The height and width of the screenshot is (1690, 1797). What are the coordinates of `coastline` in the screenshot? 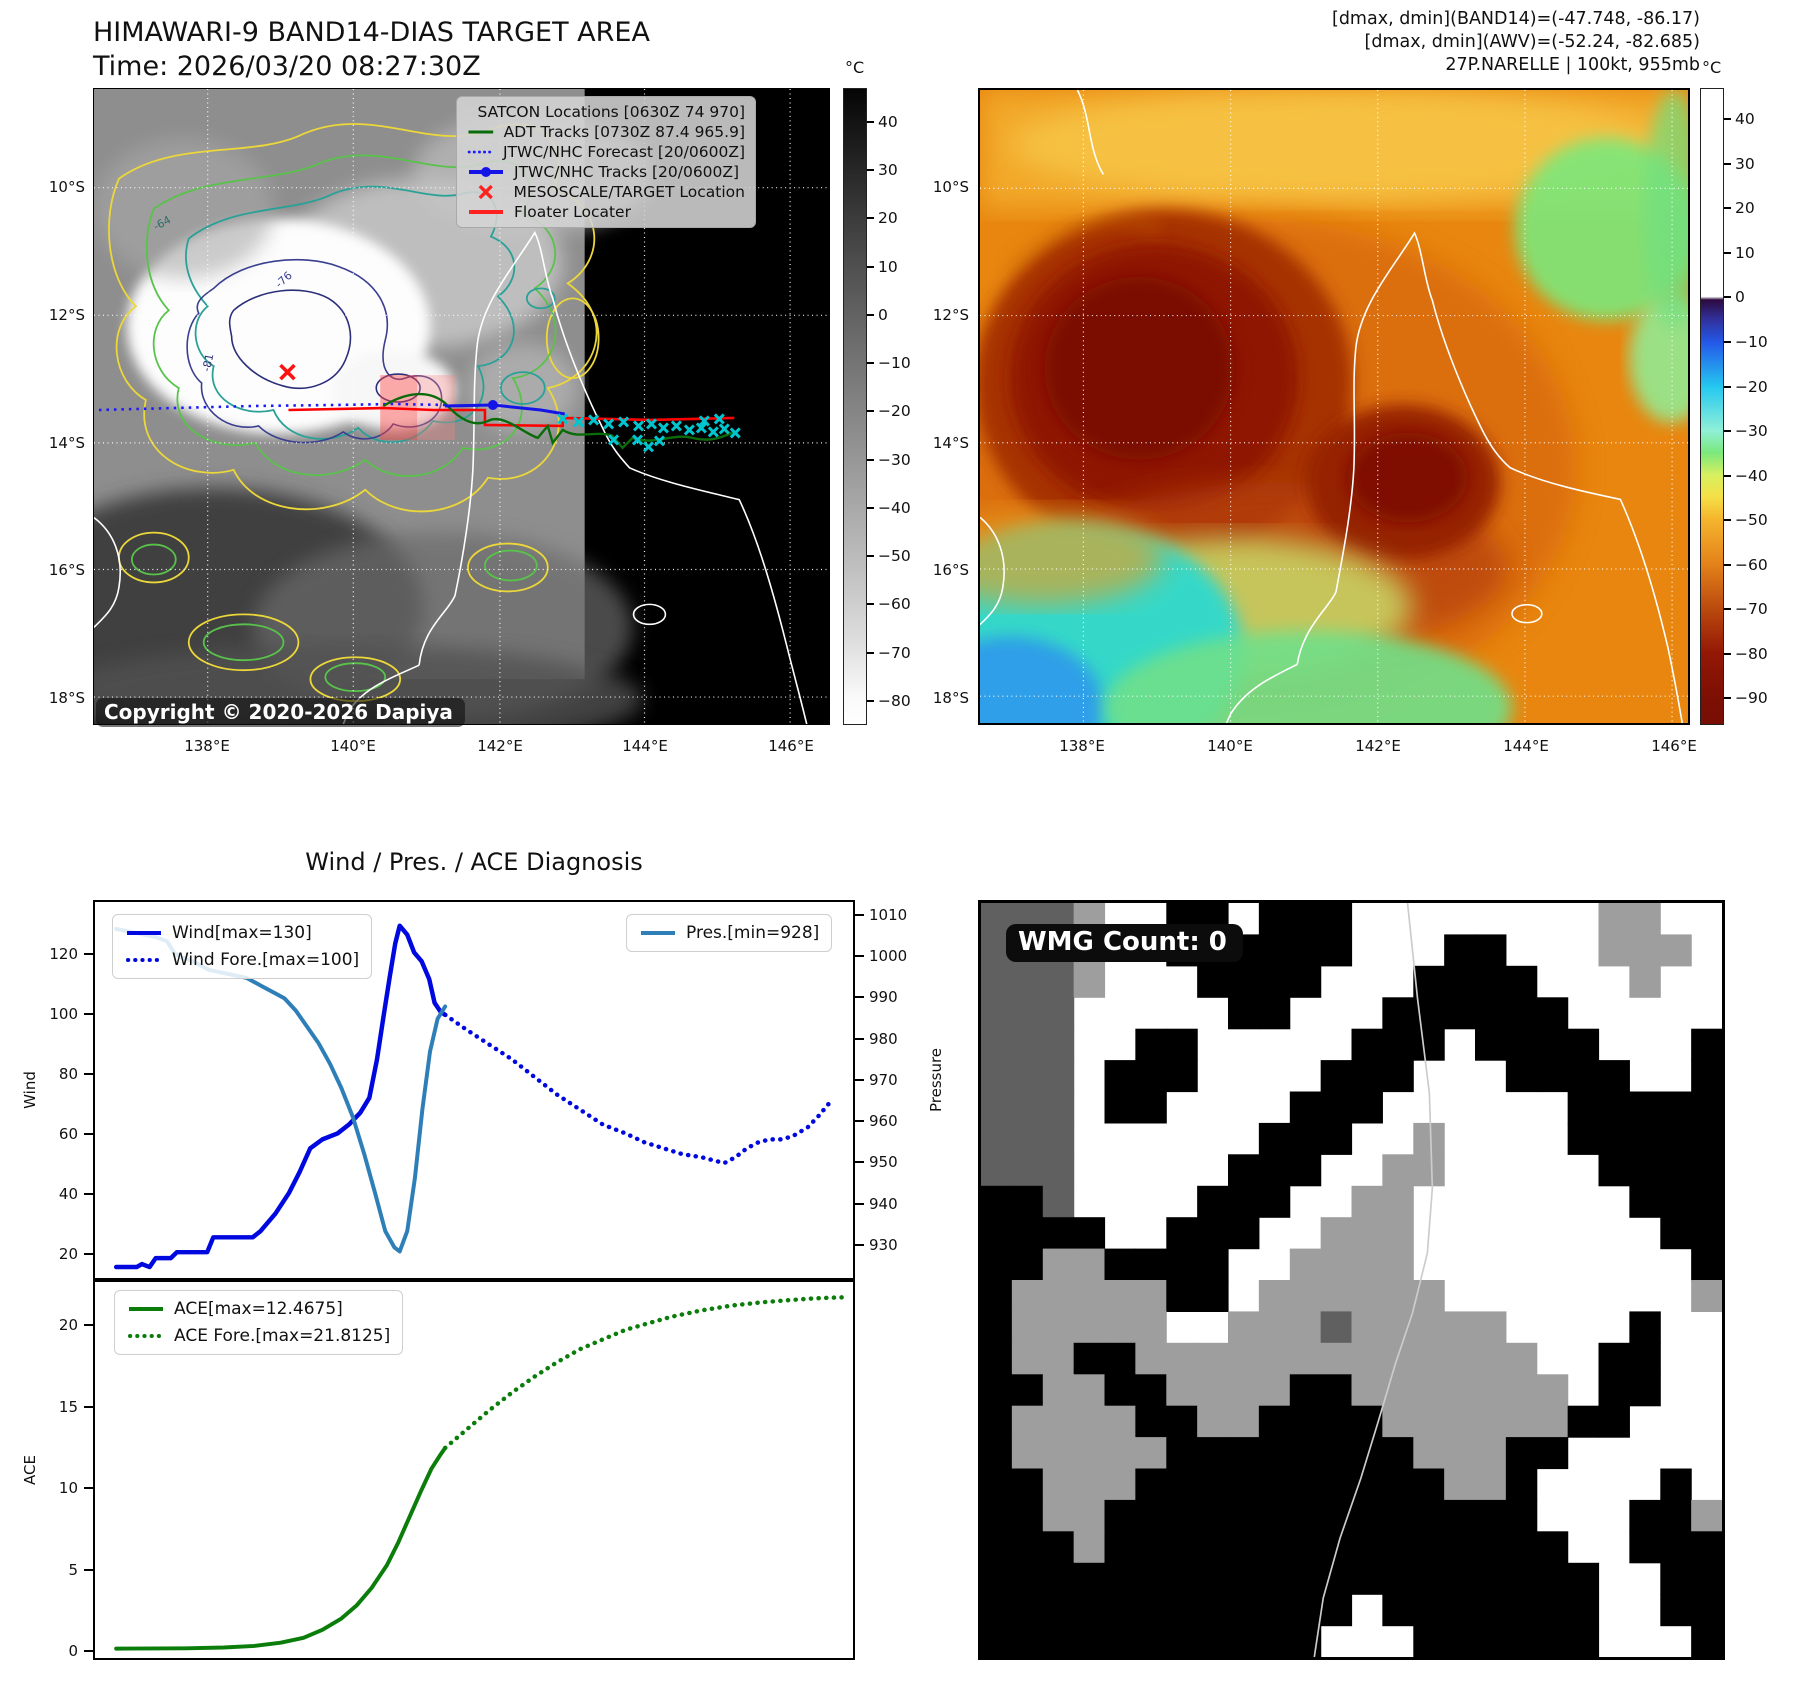 It's located at (1332, 406).